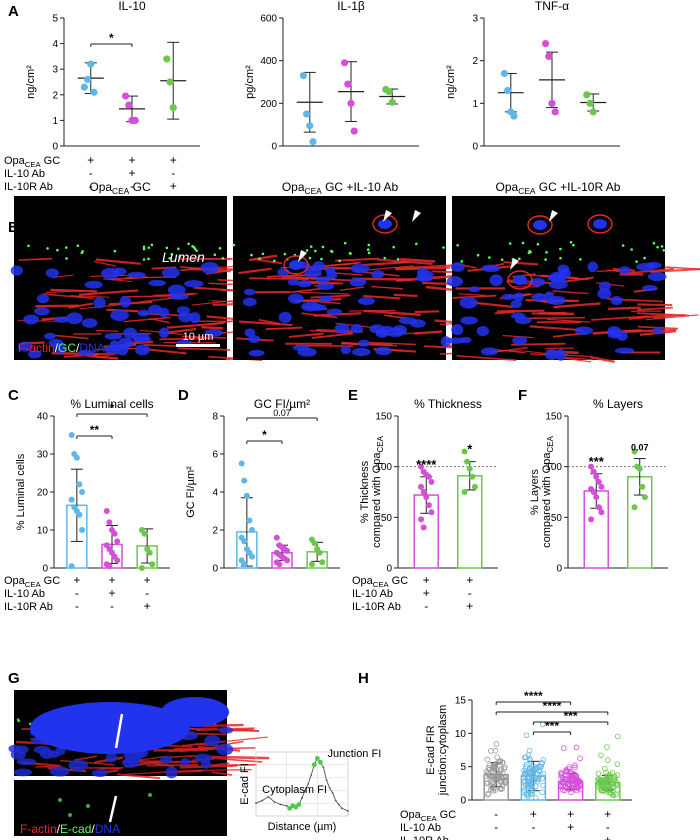  I want to click on e-cad-dot, so click(88, 806).